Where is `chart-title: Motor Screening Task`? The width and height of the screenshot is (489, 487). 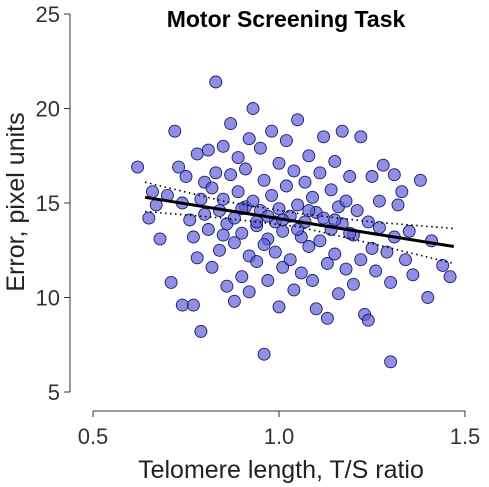
chart-title: Motor Screening Task is located at coordinates (286, 19).